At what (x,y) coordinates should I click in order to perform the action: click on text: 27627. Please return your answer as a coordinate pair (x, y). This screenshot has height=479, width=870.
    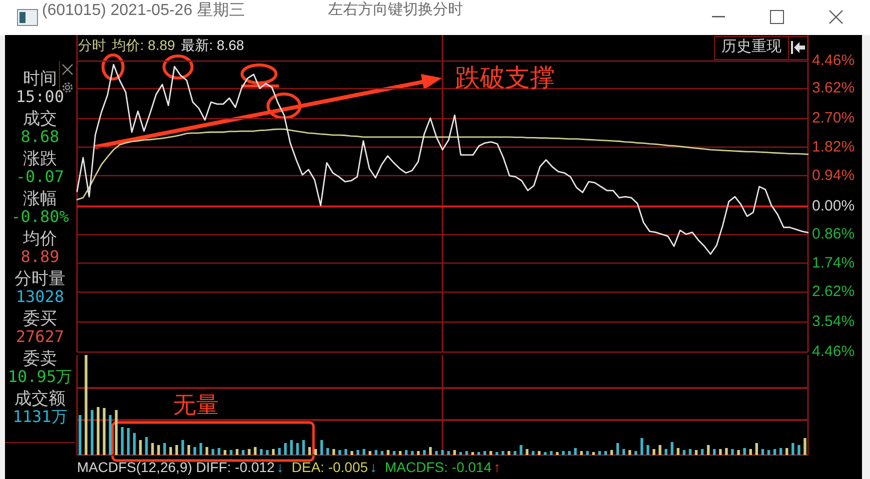
    Looking at the image, I should click on (40, 336).